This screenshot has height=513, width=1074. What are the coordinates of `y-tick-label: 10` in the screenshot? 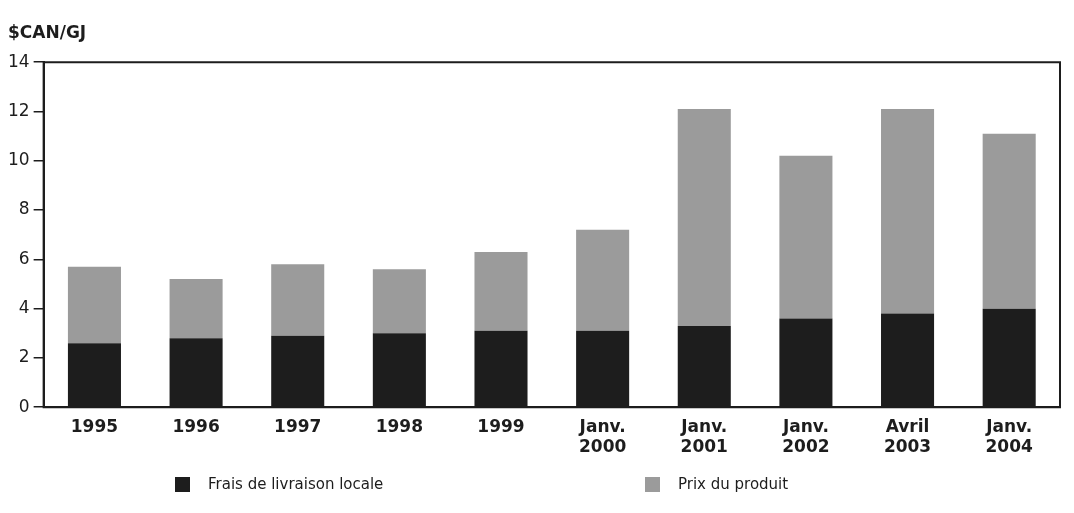 It's located at (18, 159).